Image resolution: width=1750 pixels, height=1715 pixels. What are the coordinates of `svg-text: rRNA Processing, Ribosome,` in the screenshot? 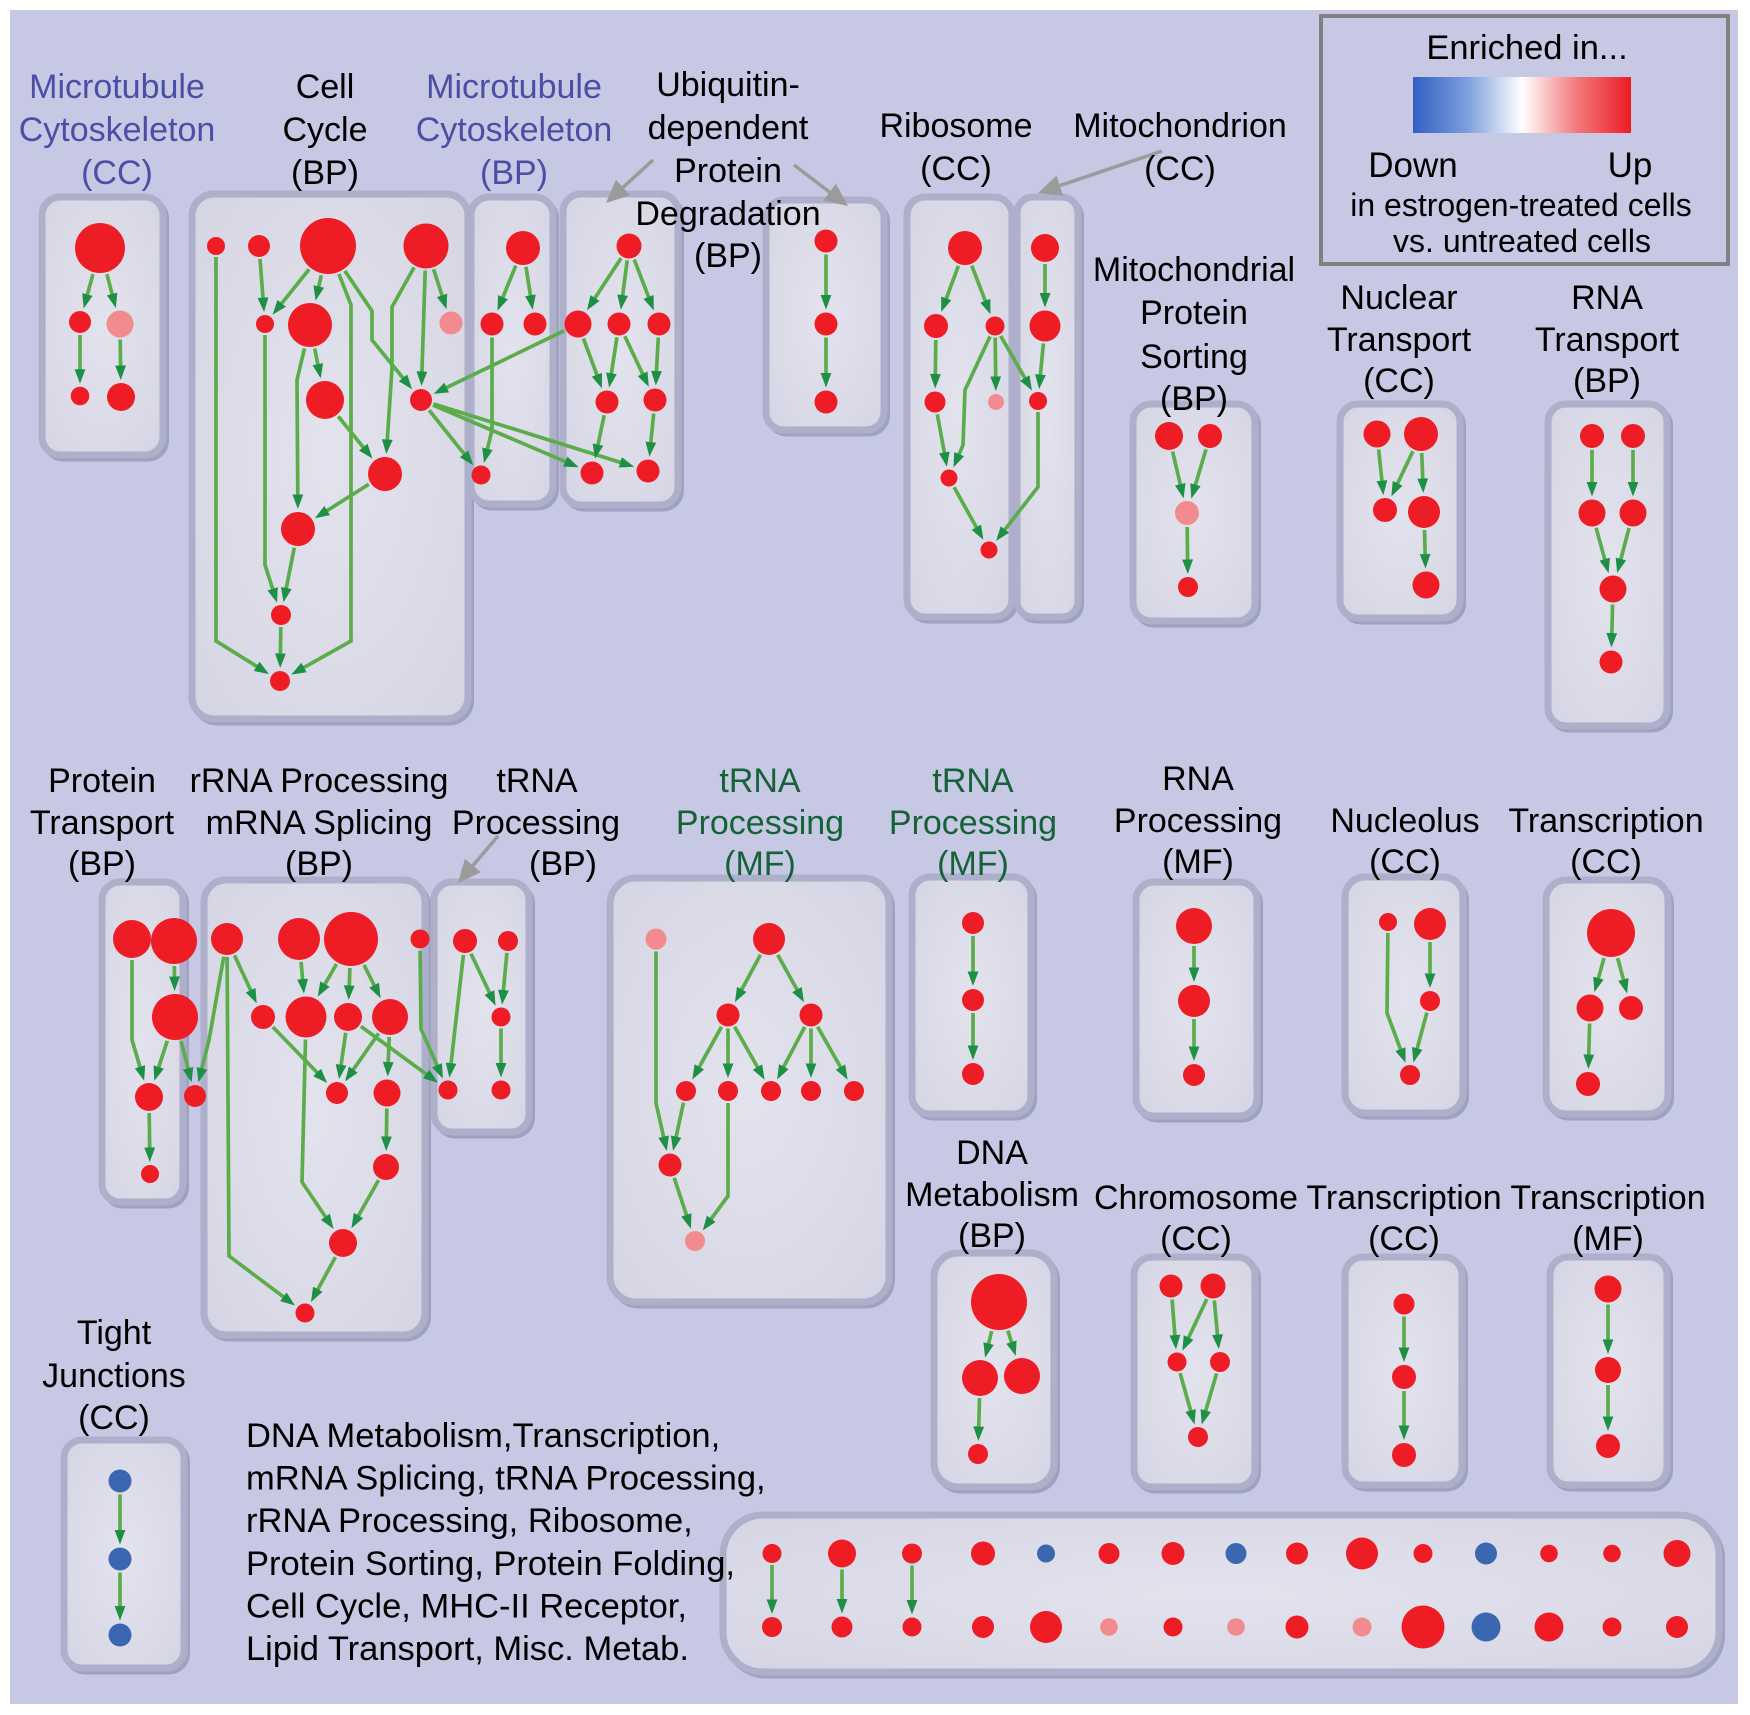 It's located at (469, 1521).